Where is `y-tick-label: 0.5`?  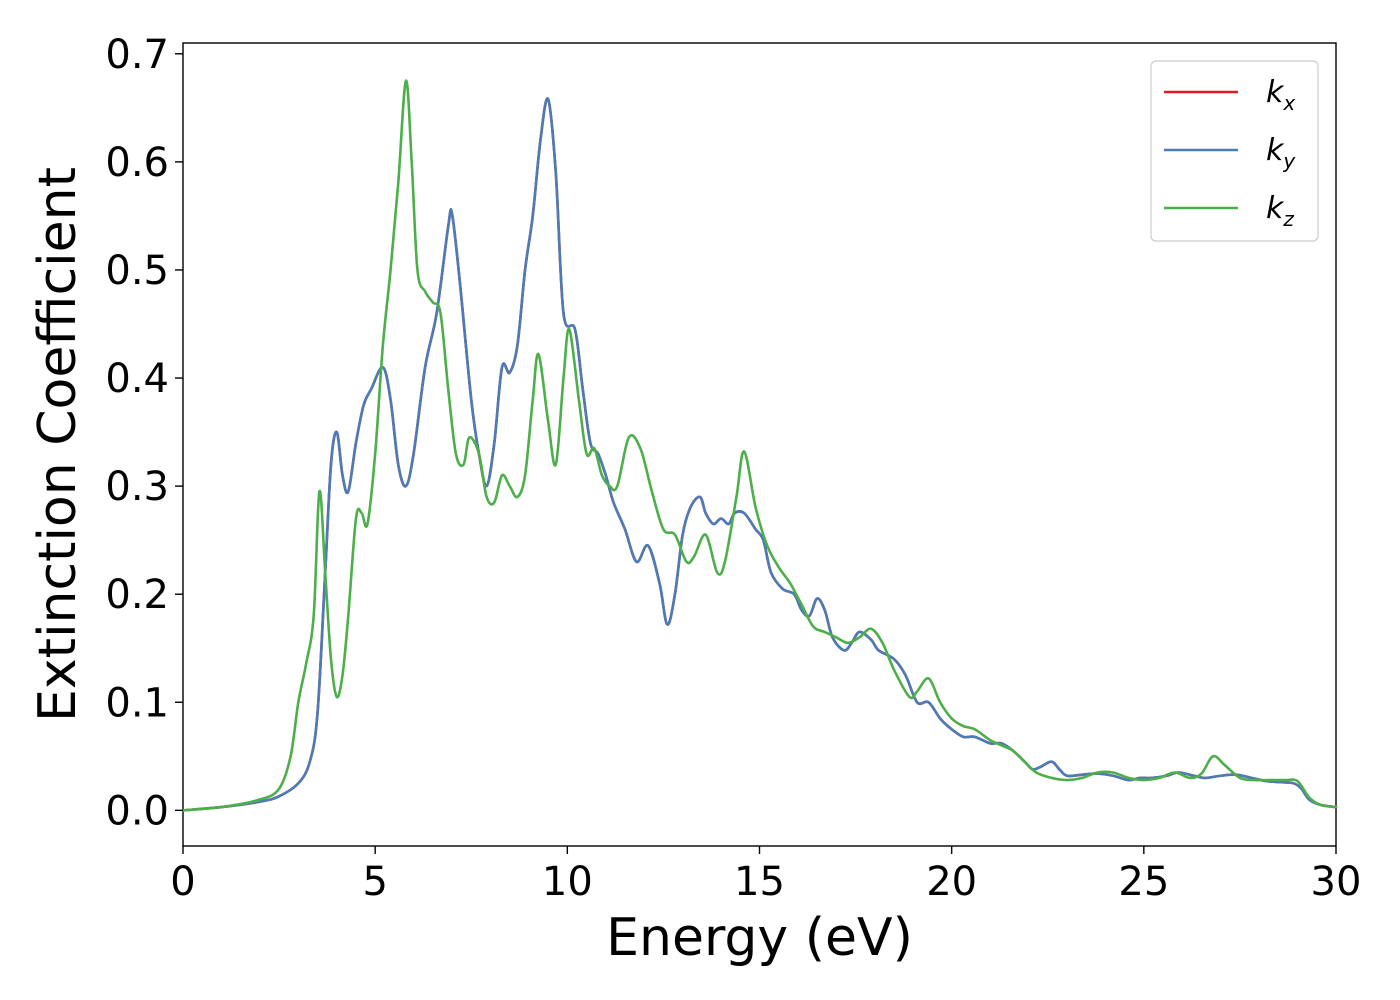 y-tick-label: 0.5 is located at coordinates (137, 271).